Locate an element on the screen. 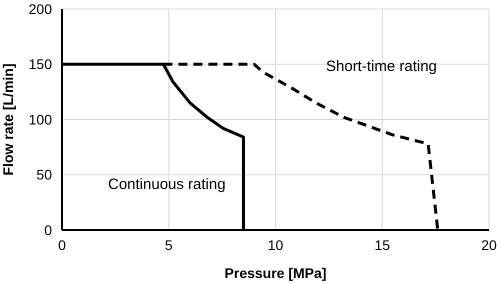 The width and height of the screenshot is (501, 284). y-tick-label: 150 is located at coordinates (40, 64).